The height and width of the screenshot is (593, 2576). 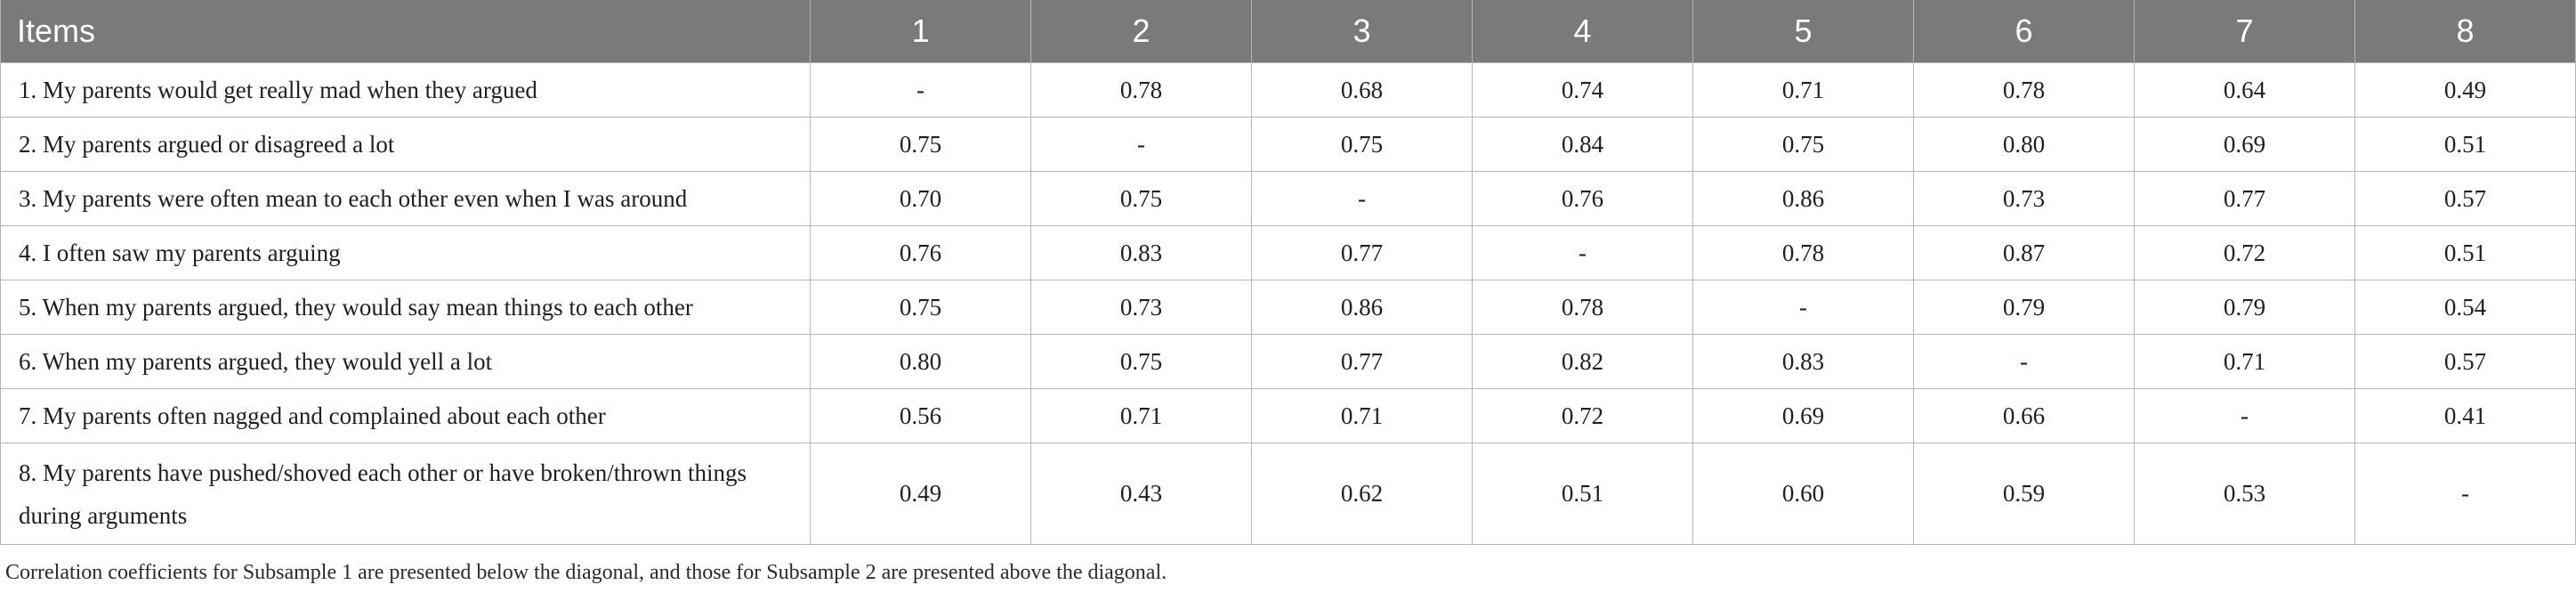 I want to click on header-col-2: 2, so click(x=1141, y=31).